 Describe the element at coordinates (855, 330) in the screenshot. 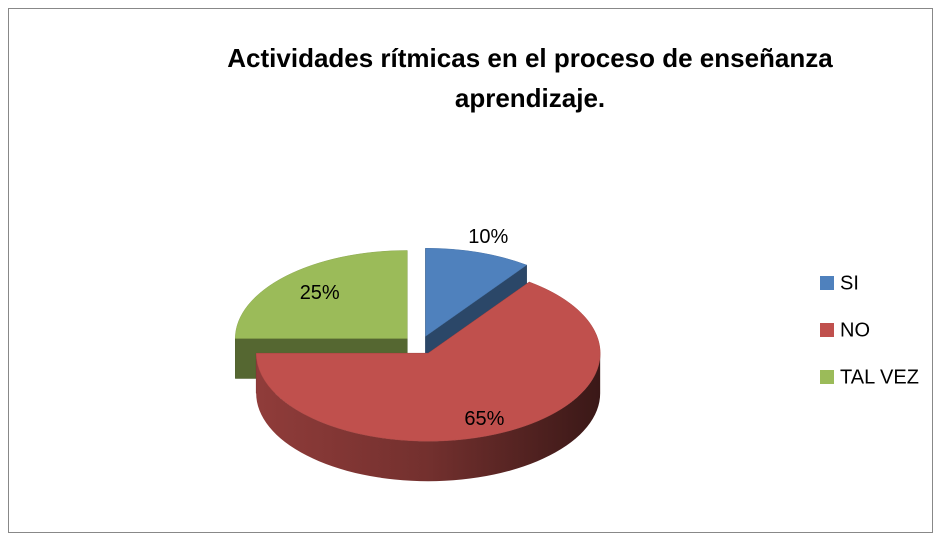

I see `legend-label: NO` at that location.